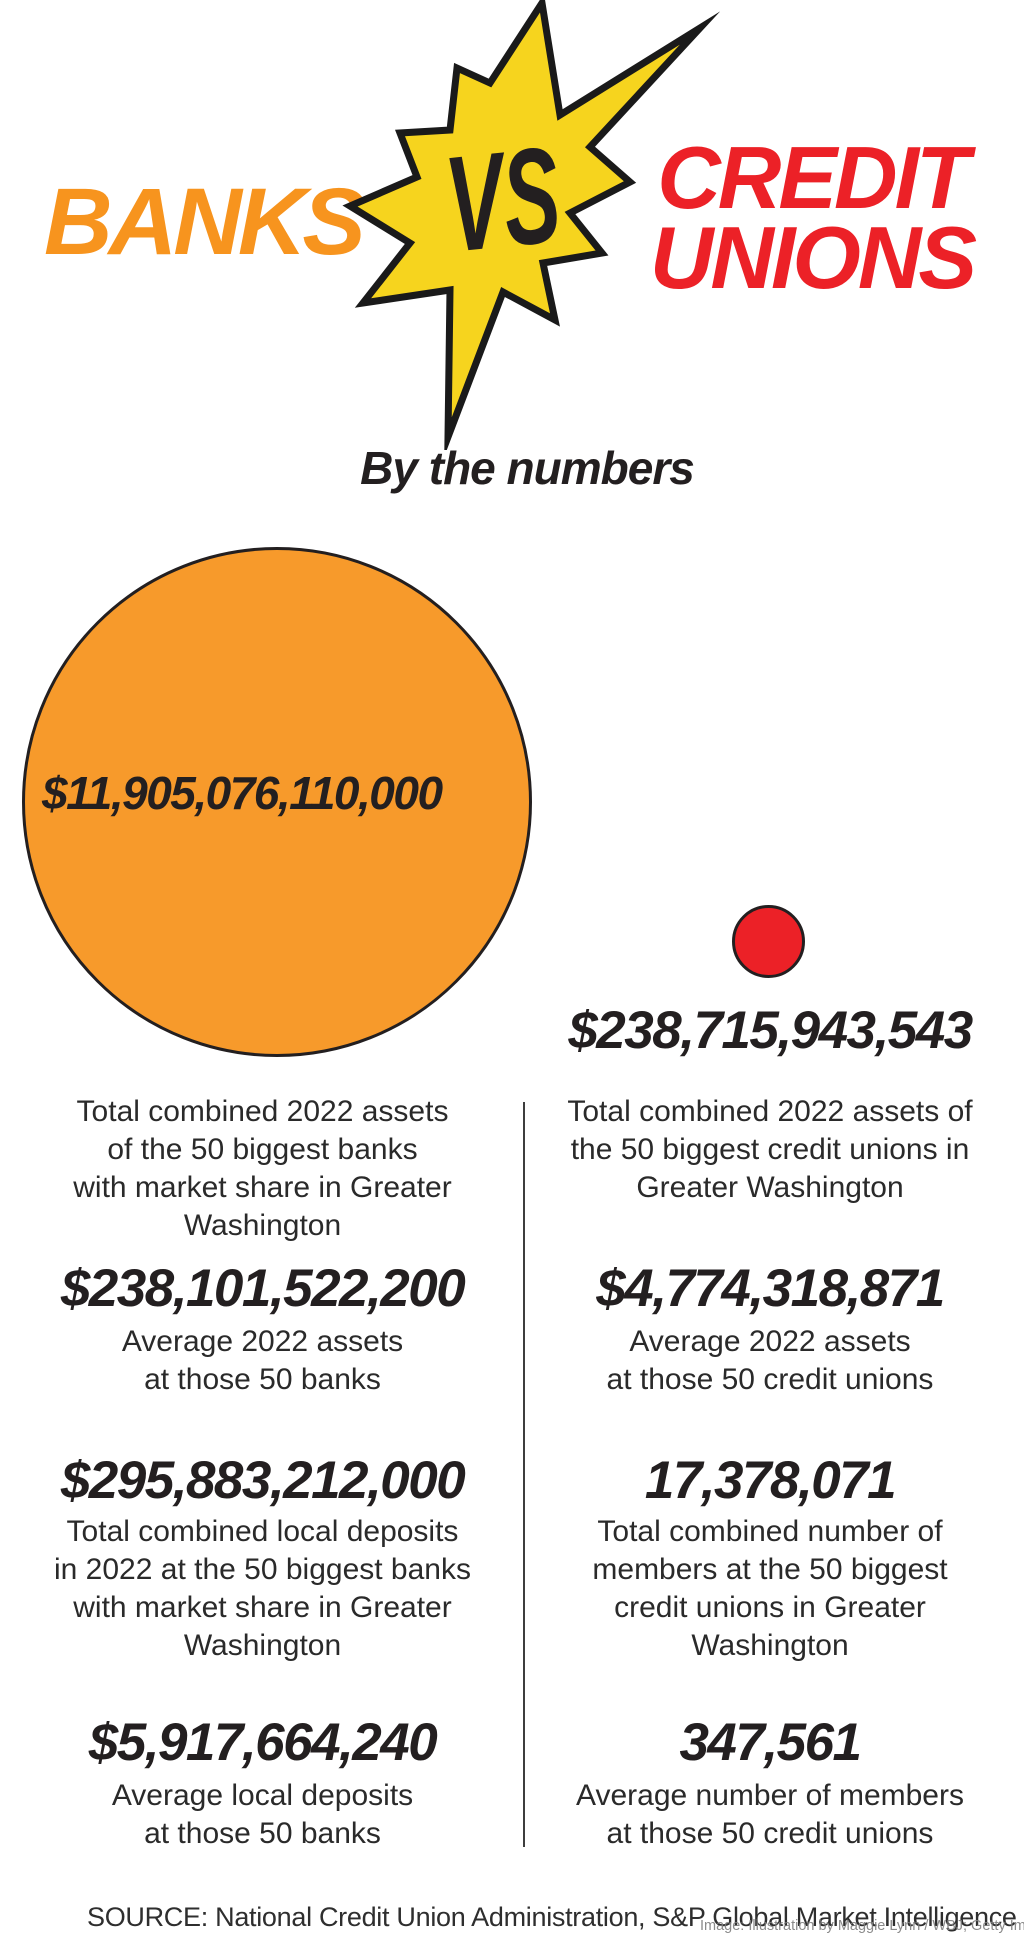 This screenshot has width=1024, height=1939. I want to click on cu-total-members-value: 17,378,071, so click(770, 1480).